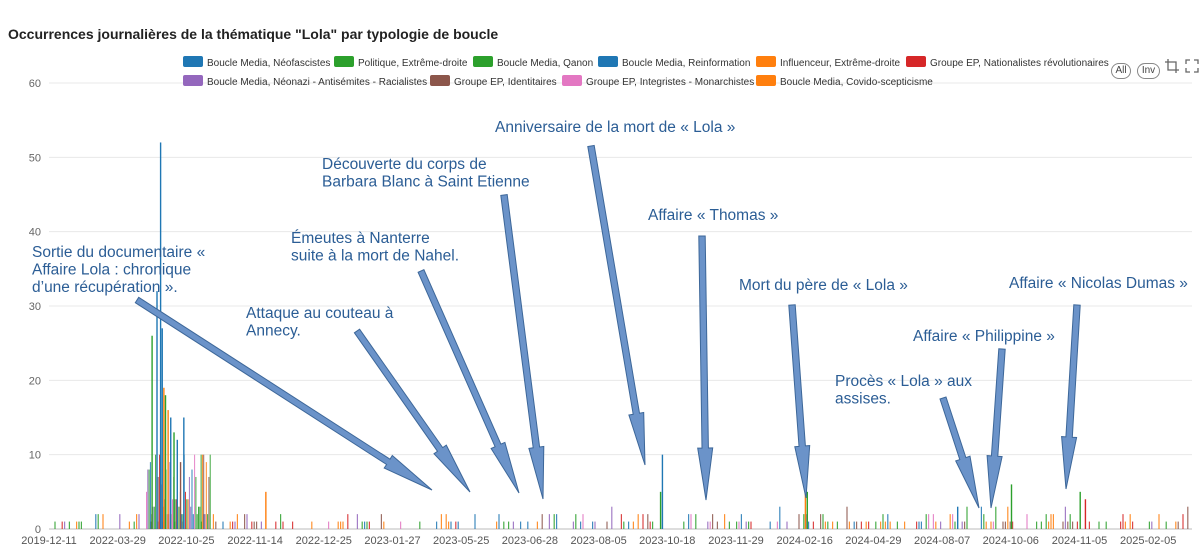  What do you see at coordinates (1192, 66) in the screenshot?
I see `reset-zoom-icon` at bounding box center [1192, 66].